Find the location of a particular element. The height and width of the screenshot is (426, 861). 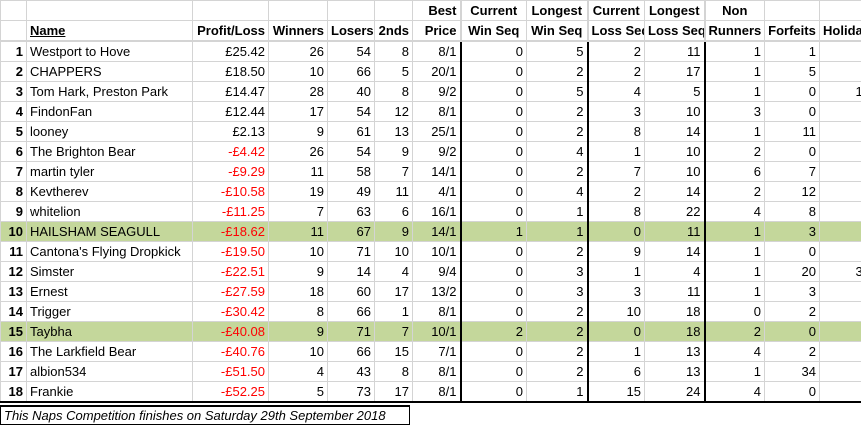

name-cell: Kevtherev is located at coordinates (109, 191).